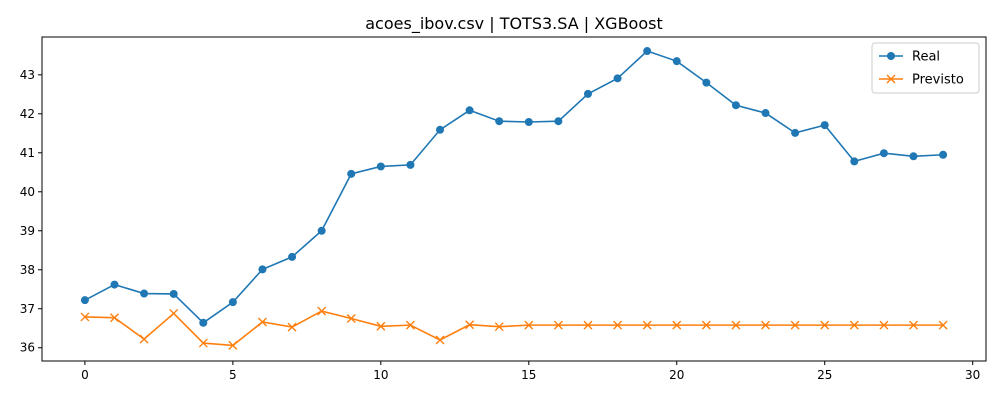 The width and height of the screenshot is (1000, 400). Describe the element at coordinates (891, 56) in the screenshot. I see `legend-marker-real` at that location.